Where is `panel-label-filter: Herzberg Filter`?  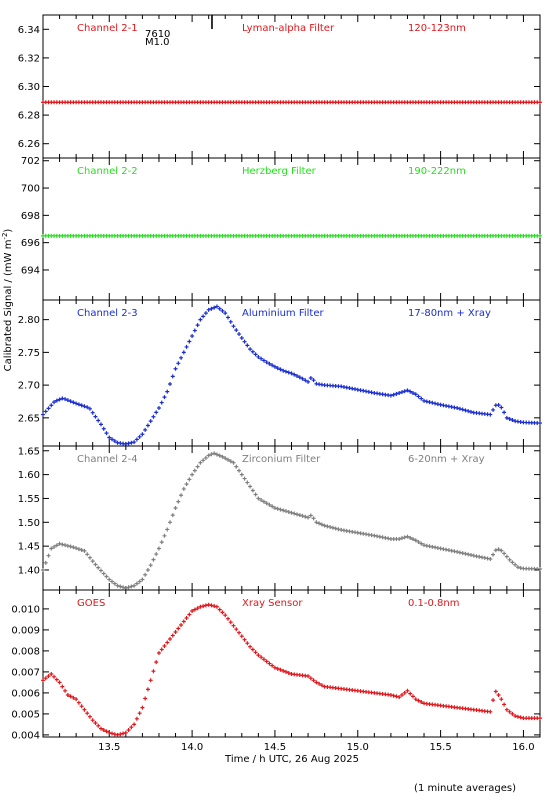 panel-label-filter: Herzberg Filter is located at coordinates (279, 171).